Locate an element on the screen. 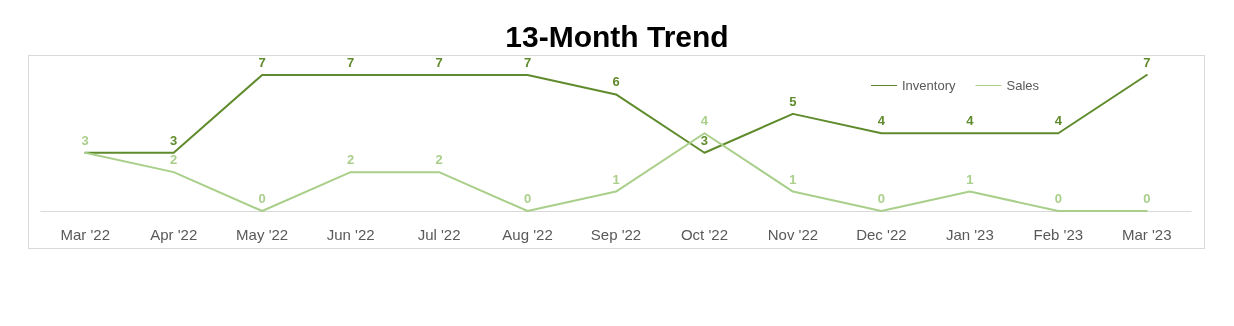 The width and height of the screenshot is (1234, 326). legend-label: Inventory is located at coordinates (929, 85).